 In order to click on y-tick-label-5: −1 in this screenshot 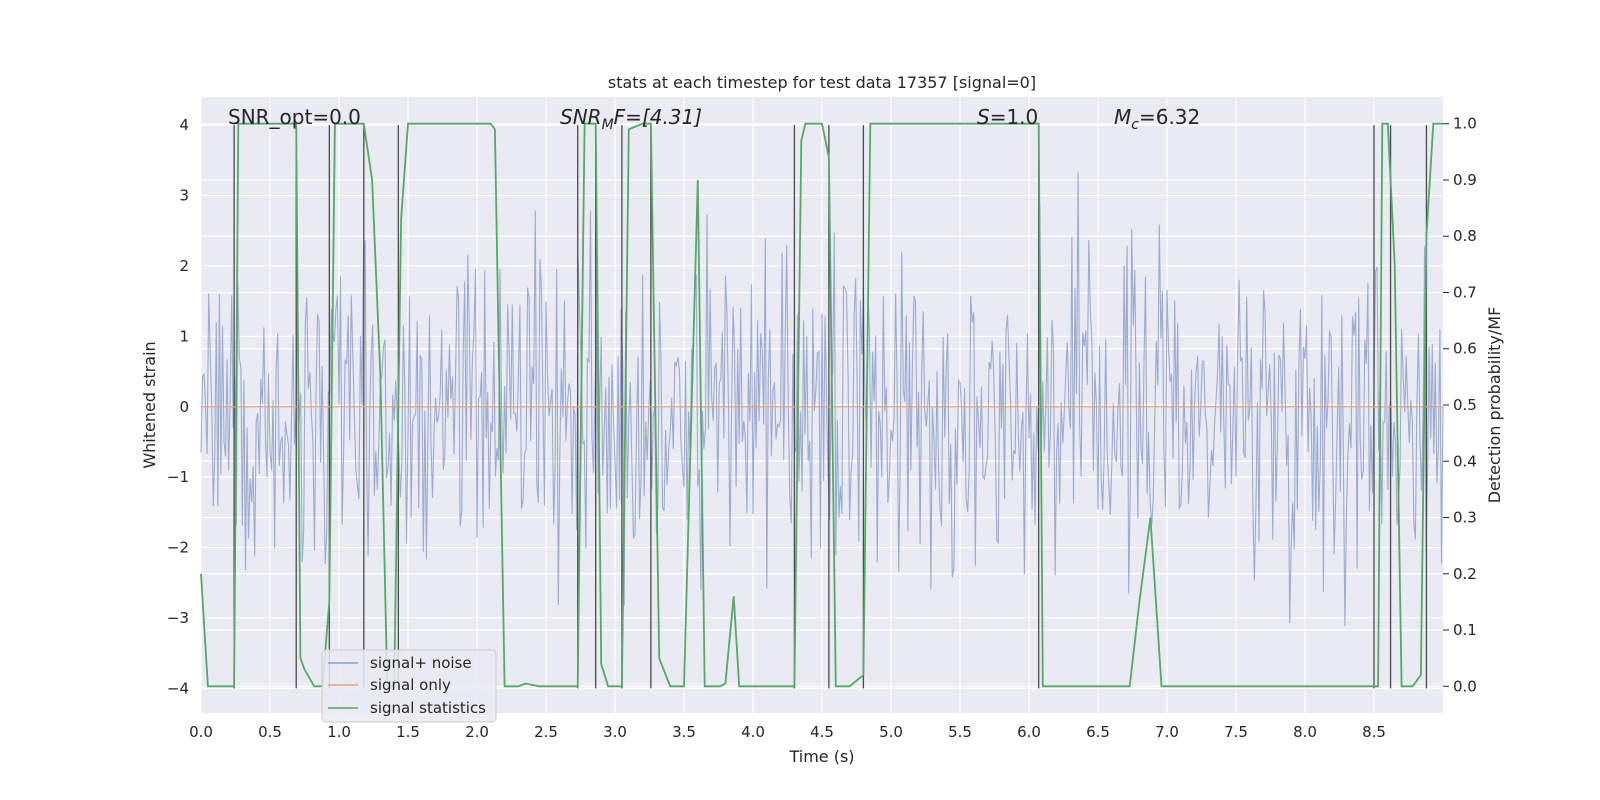, I will do `click(178, 477)`.